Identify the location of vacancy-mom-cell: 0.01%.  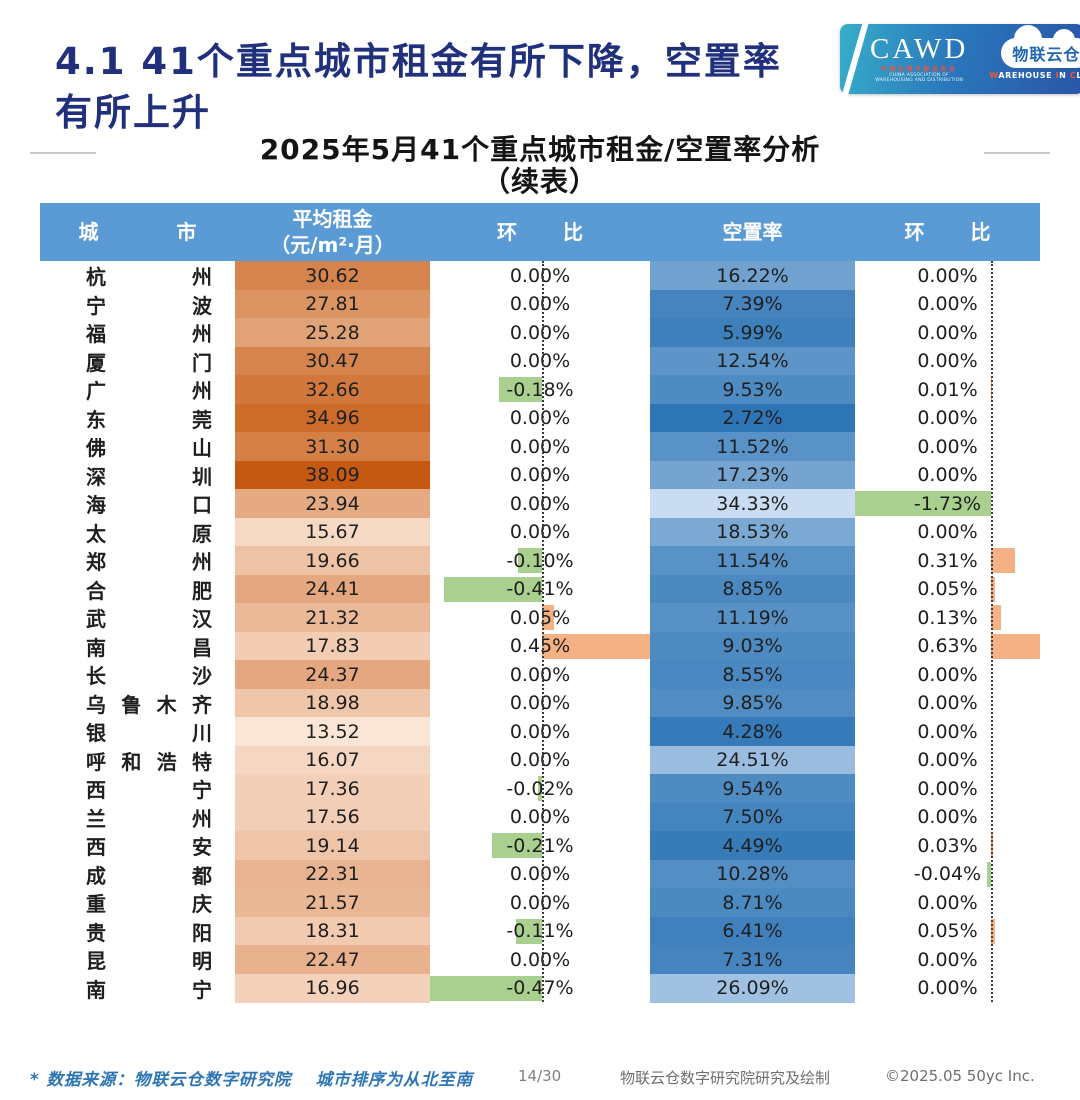
(947, 389).